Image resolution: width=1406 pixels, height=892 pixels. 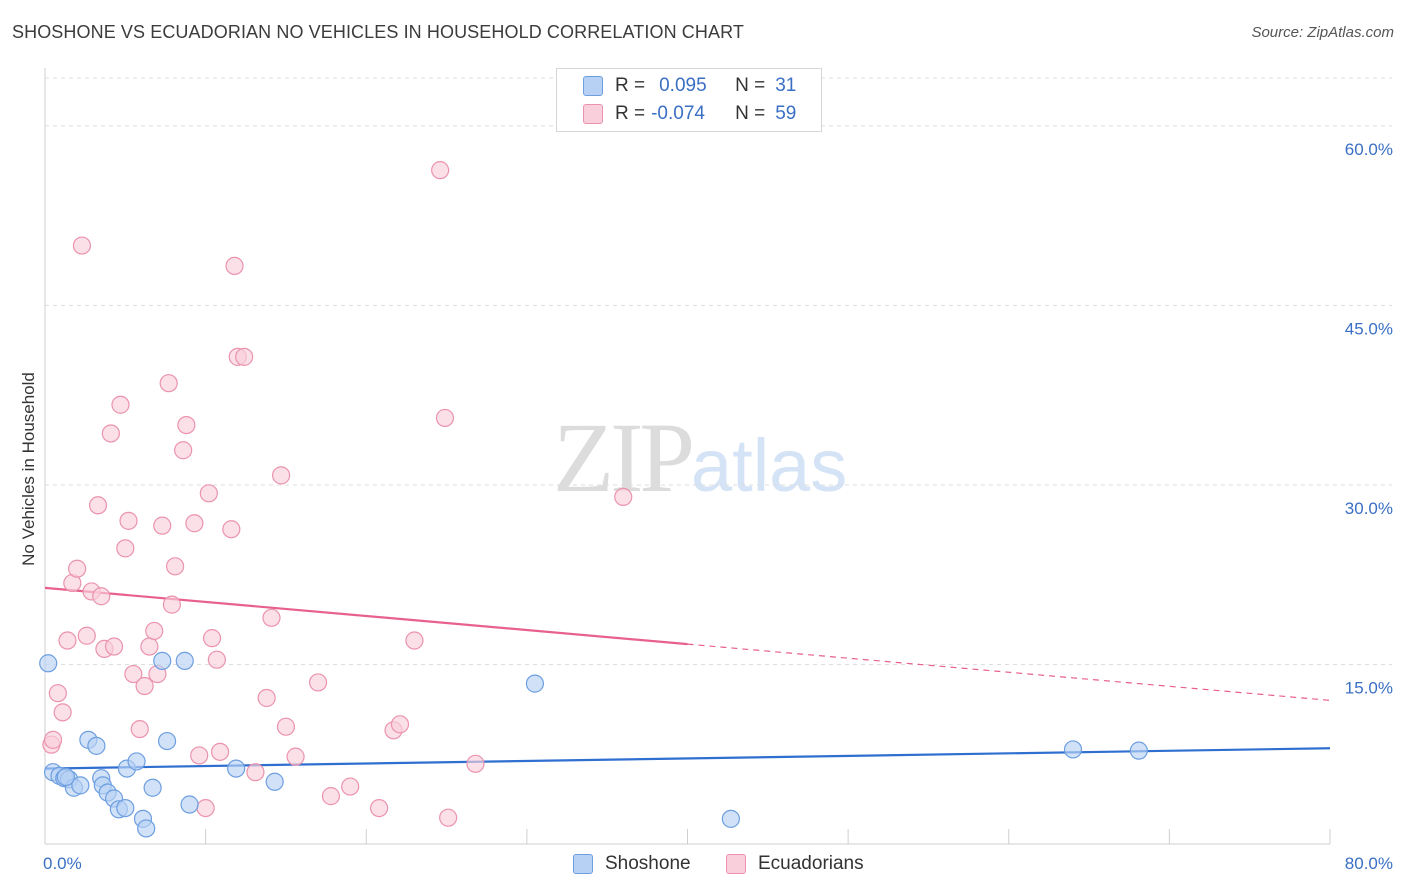 I want to click on y-tick-label: 45.0%, so click(x=1369, y=328).